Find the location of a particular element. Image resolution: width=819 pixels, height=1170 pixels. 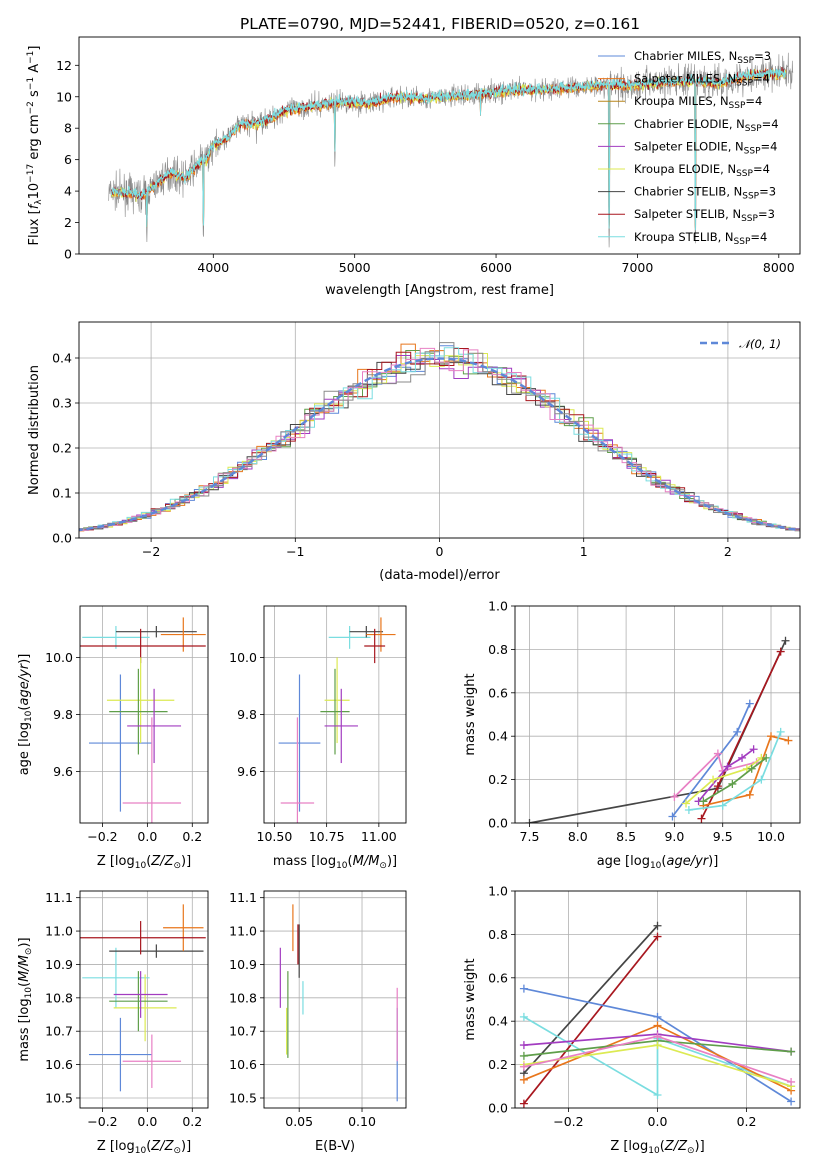

axis-ticks: 0.05 0.10 10.5 10.6 10.7 10.8 10.9 11.0 11.1 is located at coordinates (302, 1009).